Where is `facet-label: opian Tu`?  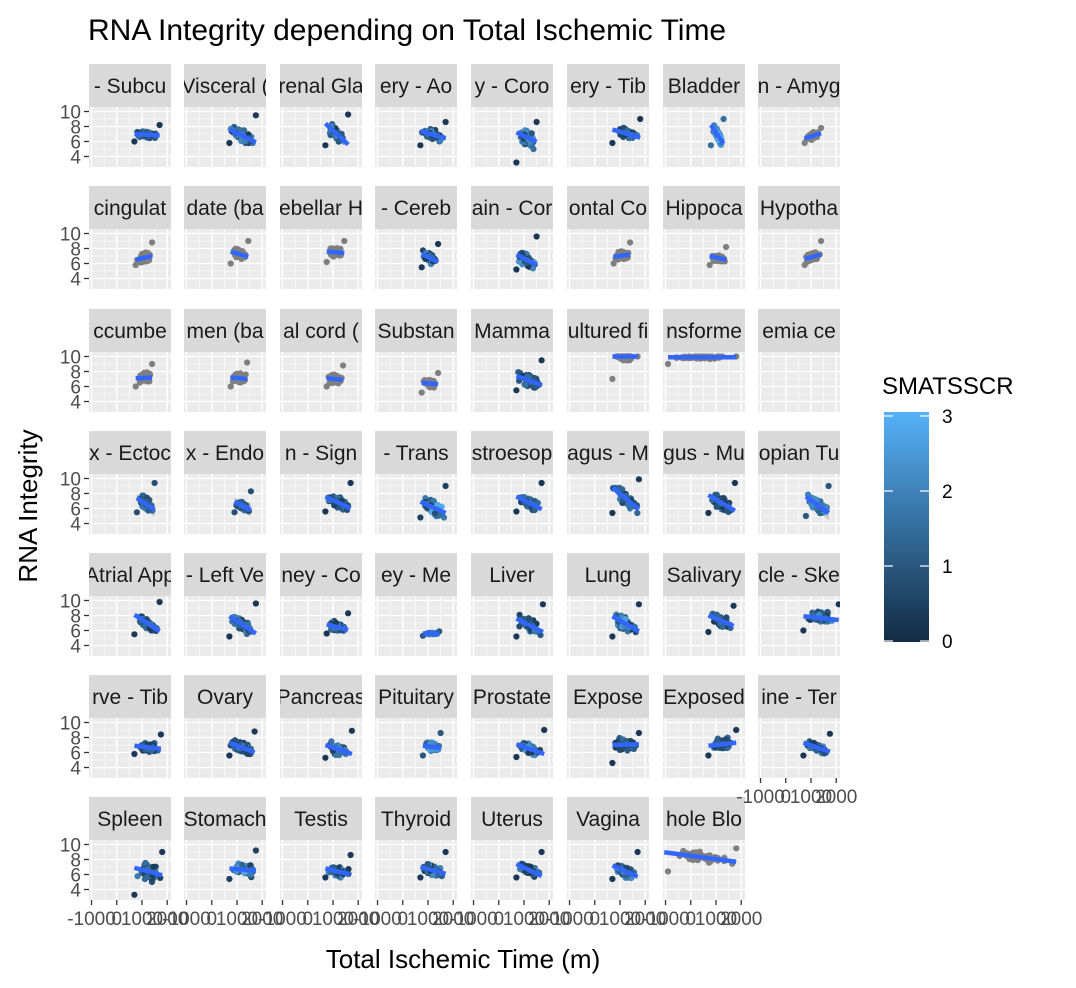 facet-label: opian Tu is located at coordinates (799, 453).